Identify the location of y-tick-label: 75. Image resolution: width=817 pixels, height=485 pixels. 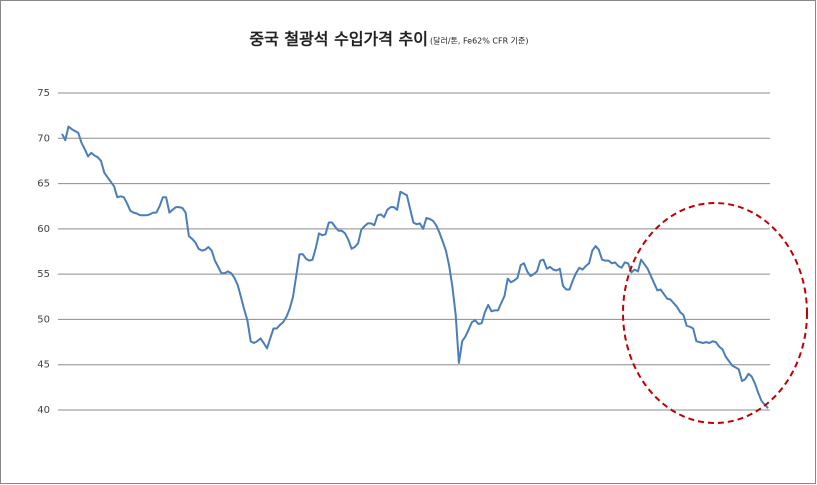
(43, 93).